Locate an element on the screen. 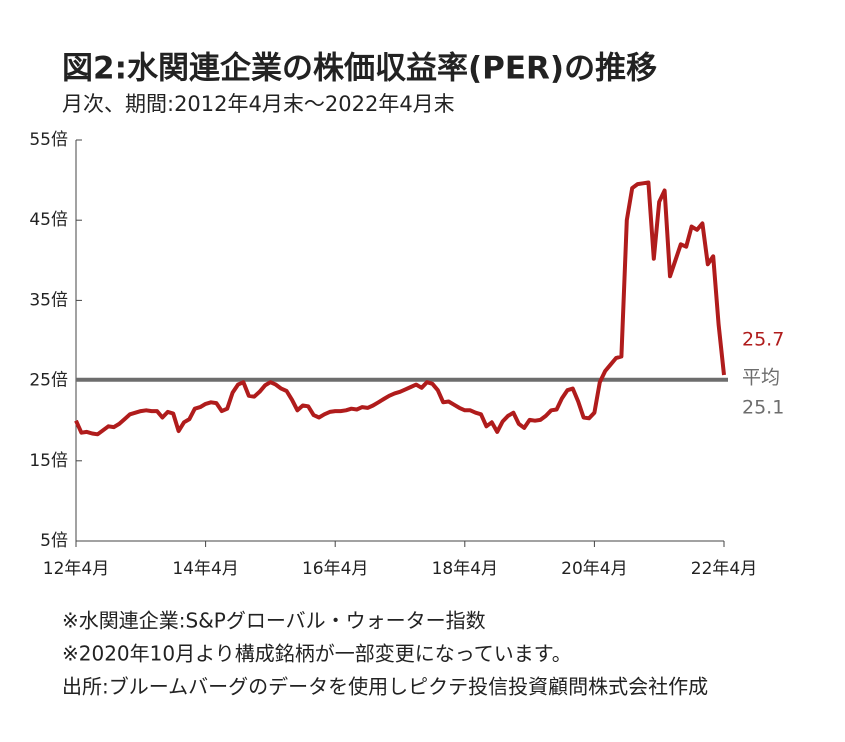 This screenshot has width=845, height=742. x-tick-label: 20年4月 is located at coordinates (594, 569).